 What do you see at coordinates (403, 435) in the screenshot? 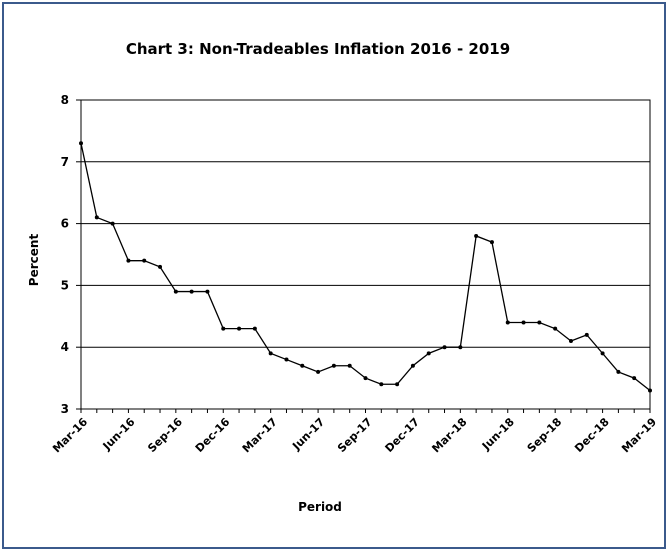
I see `x-tick-label: Dec-17` at bounding box center [403, 435].